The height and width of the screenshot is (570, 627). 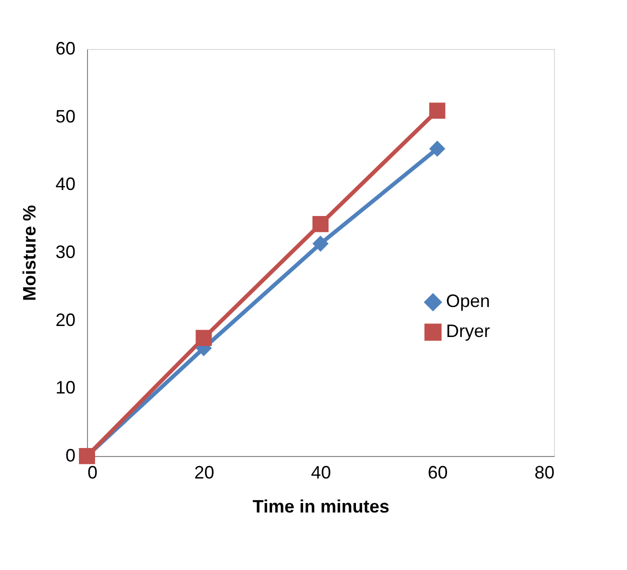 I want to click on y-tick-label: 0, so click(x=70, y=456).